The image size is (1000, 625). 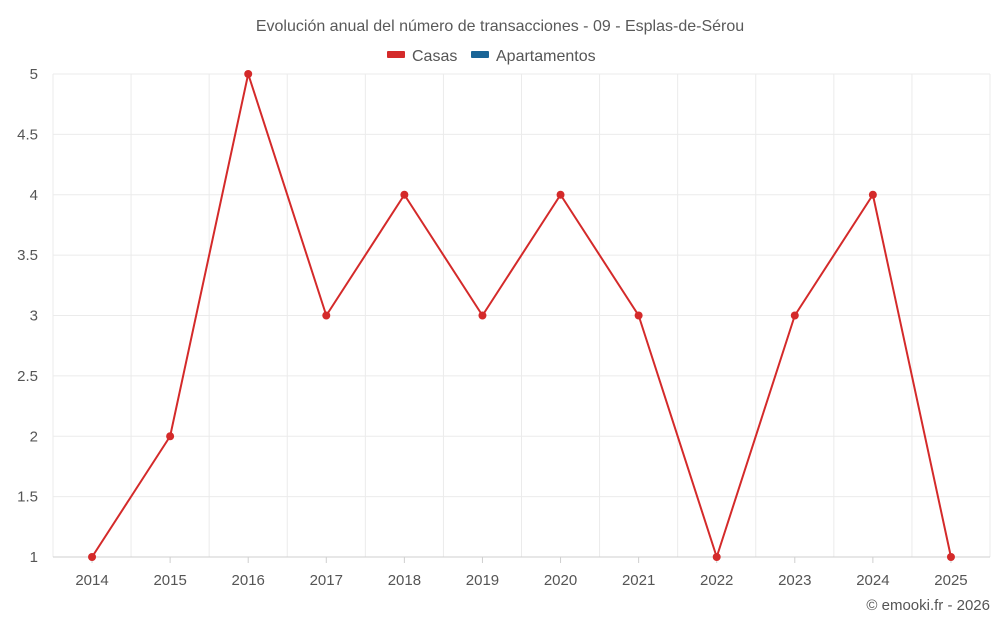 What do you see at coordinates (326, 580) in the screenshot?
I see `x-tick-label: 2017` at bounding box center [326, 580].